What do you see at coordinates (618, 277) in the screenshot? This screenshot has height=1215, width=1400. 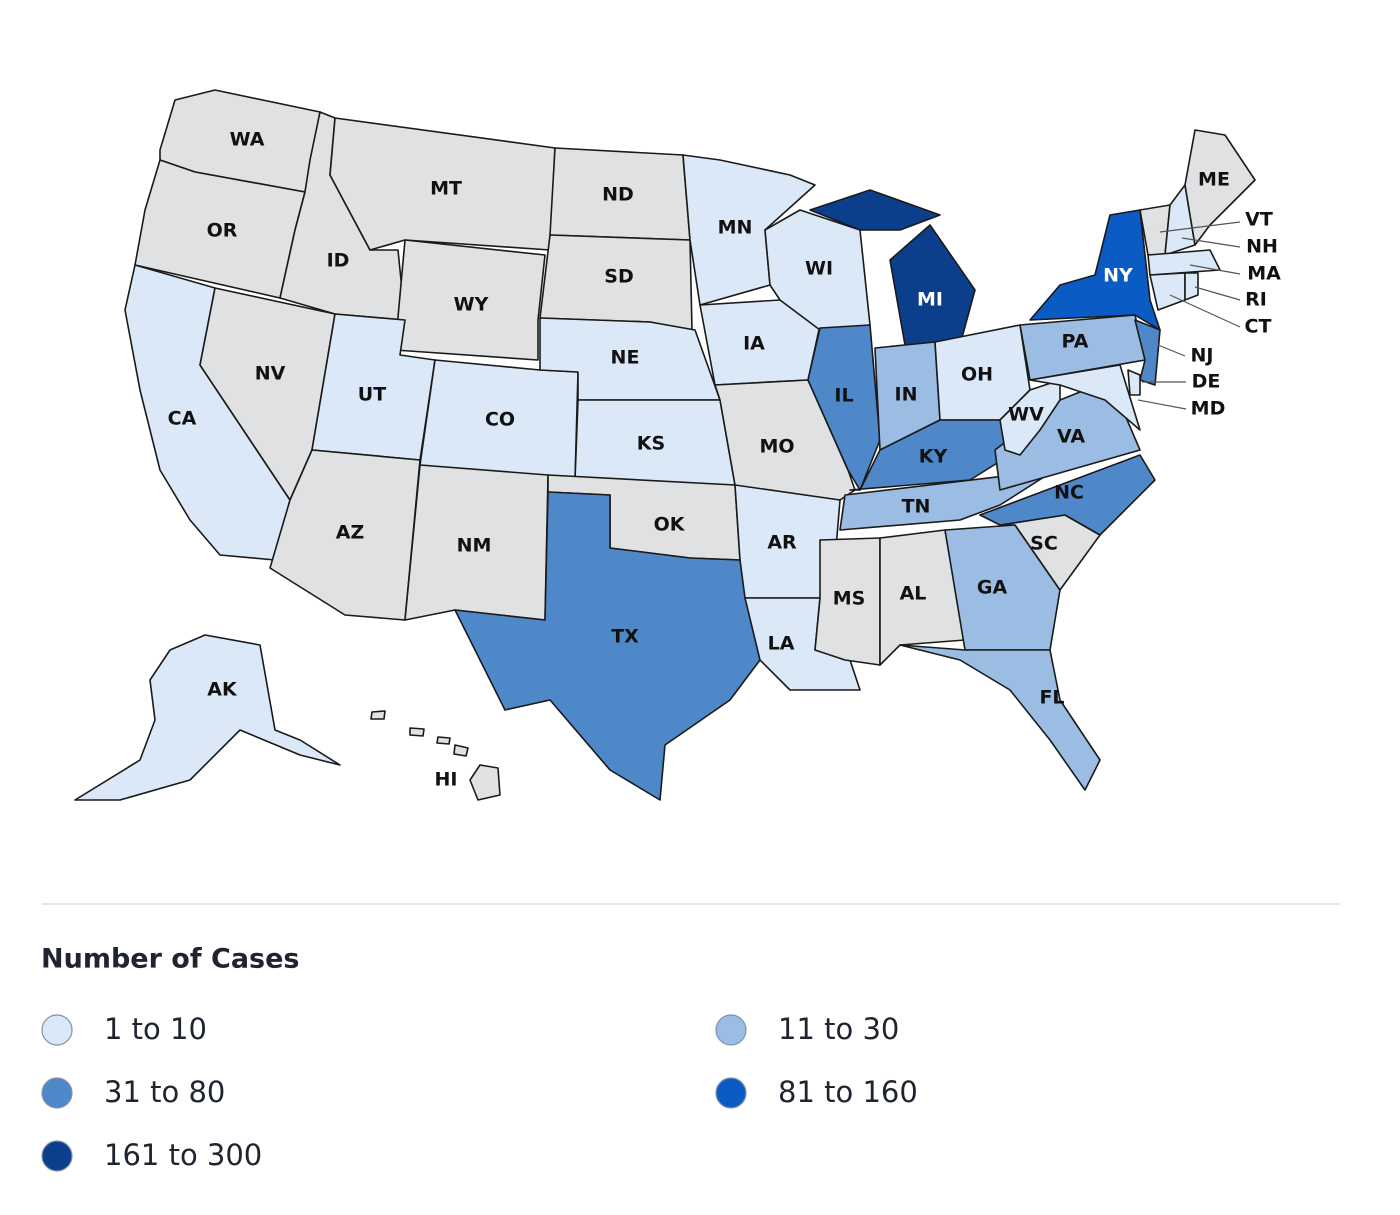 I see `state-label: SD` at bounding box center [618, 277].